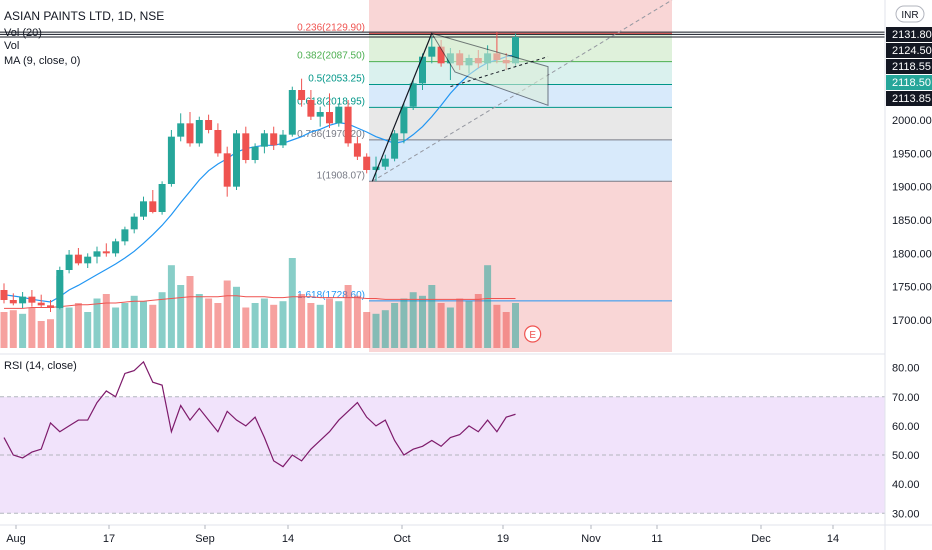 The width and height of the screenshot is (932, 550). What do you see at coordinates (909, 82) in the screenshot?
I see `price-tag: 2118.50` at bounding box center [909, 82].